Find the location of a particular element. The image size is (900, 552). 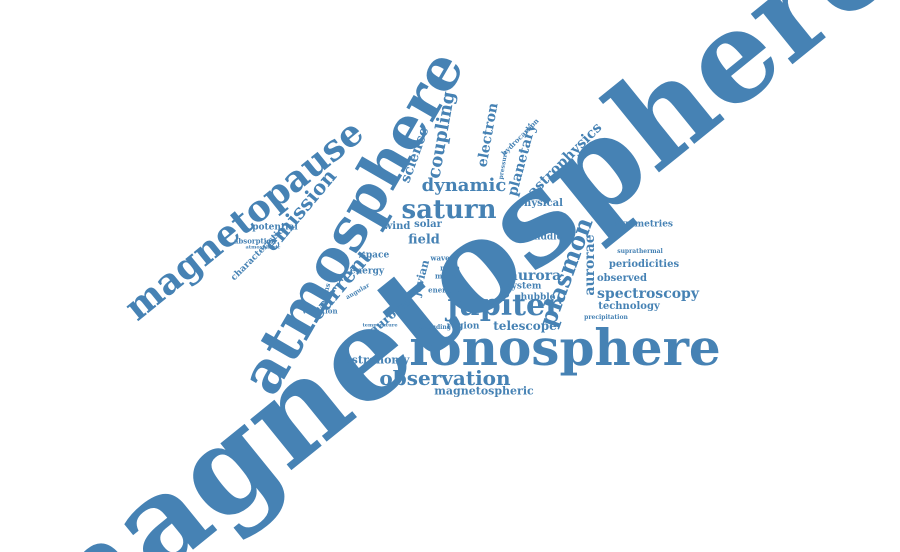

word-region: region is located at coordinates (463, 326).